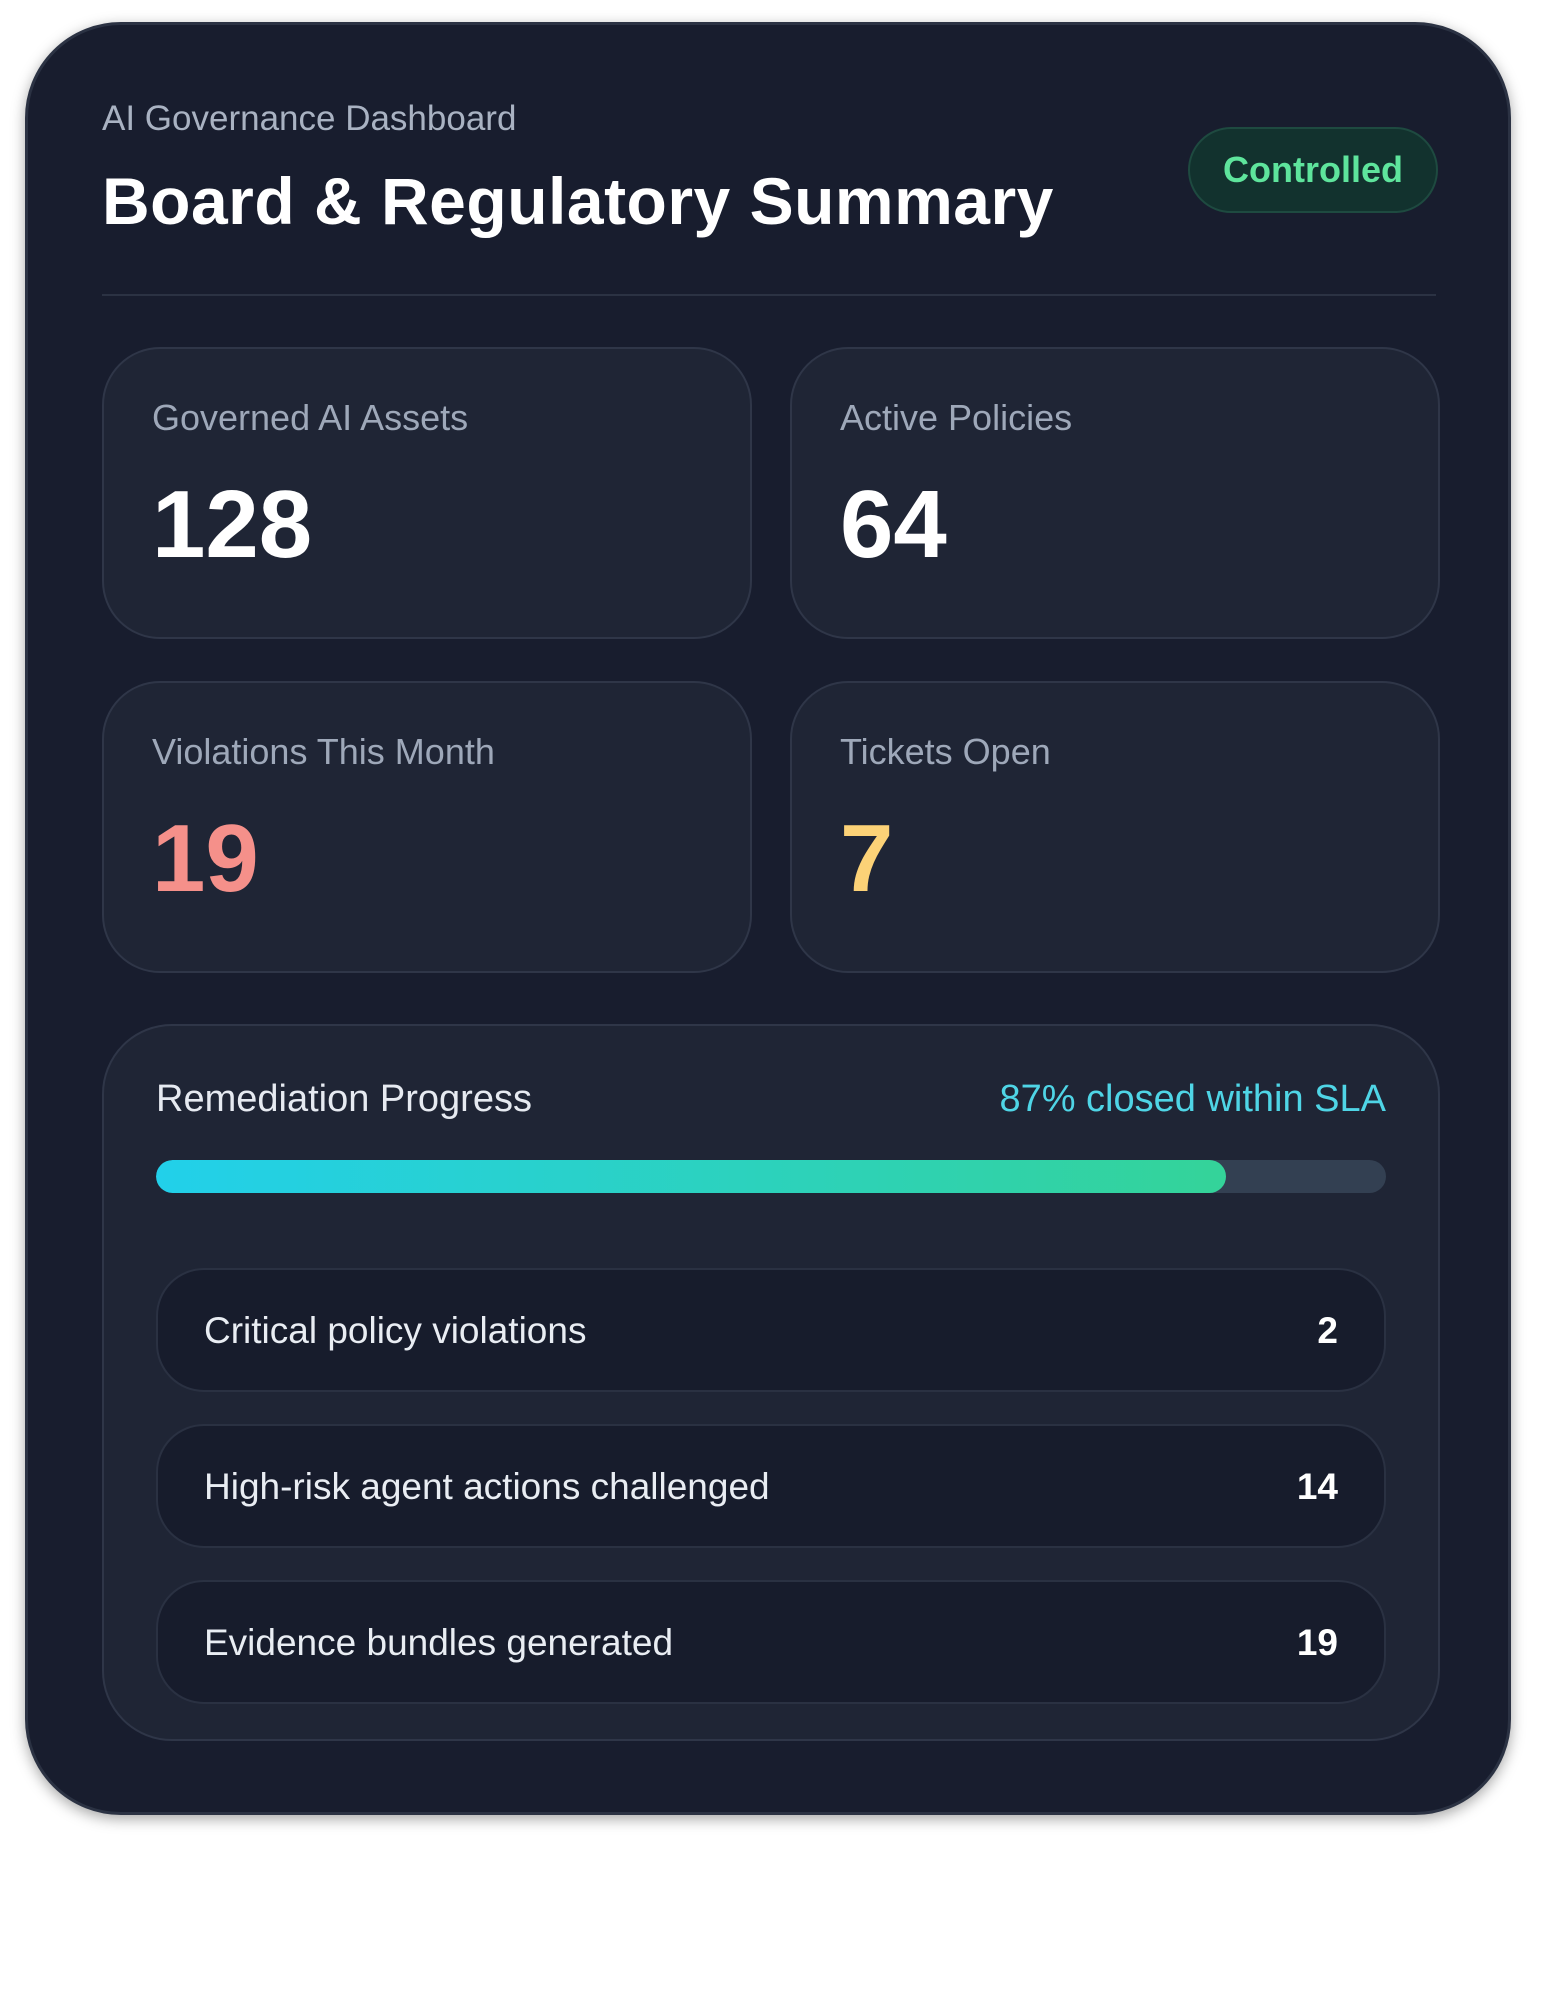 This screenshot has height=1999, width=1545. Describe the element at coordinates (1317, 1642) in the screenshot. I see `list-item-count: 19` at that location.